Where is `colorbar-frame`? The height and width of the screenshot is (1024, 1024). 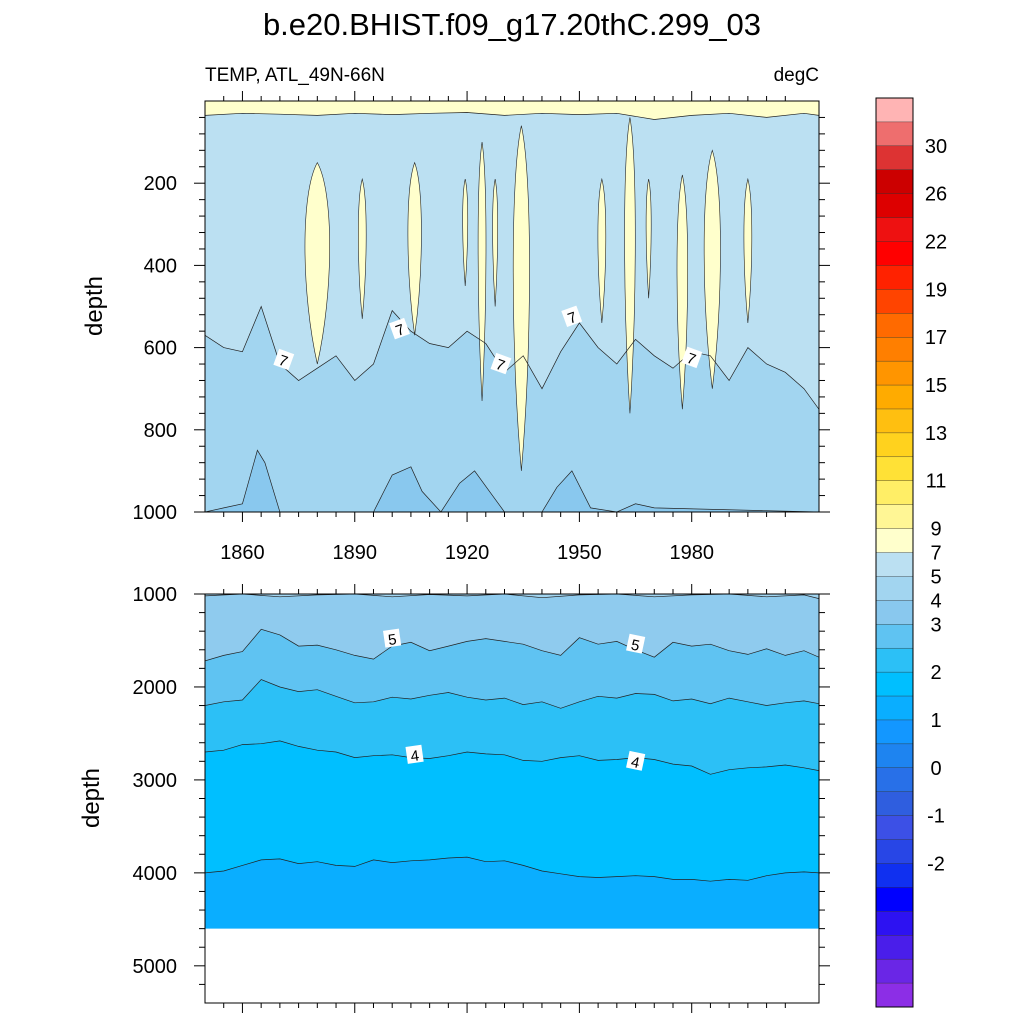 colorbar-frame is located at coordinates (894, 552).